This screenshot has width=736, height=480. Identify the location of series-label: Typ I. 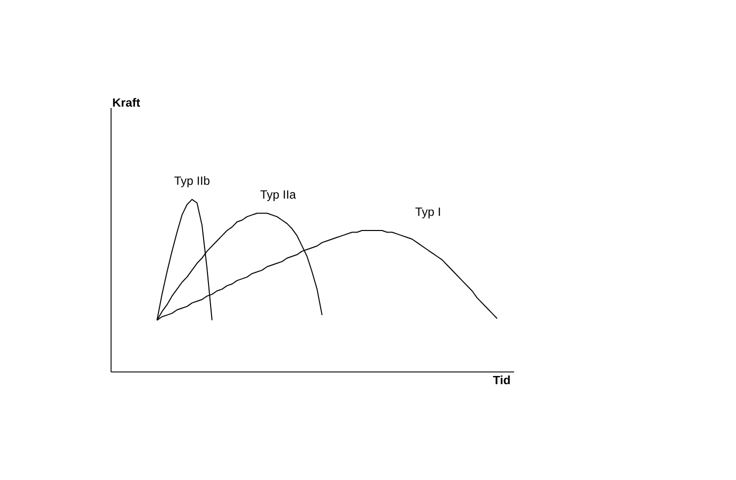
(427, 213).